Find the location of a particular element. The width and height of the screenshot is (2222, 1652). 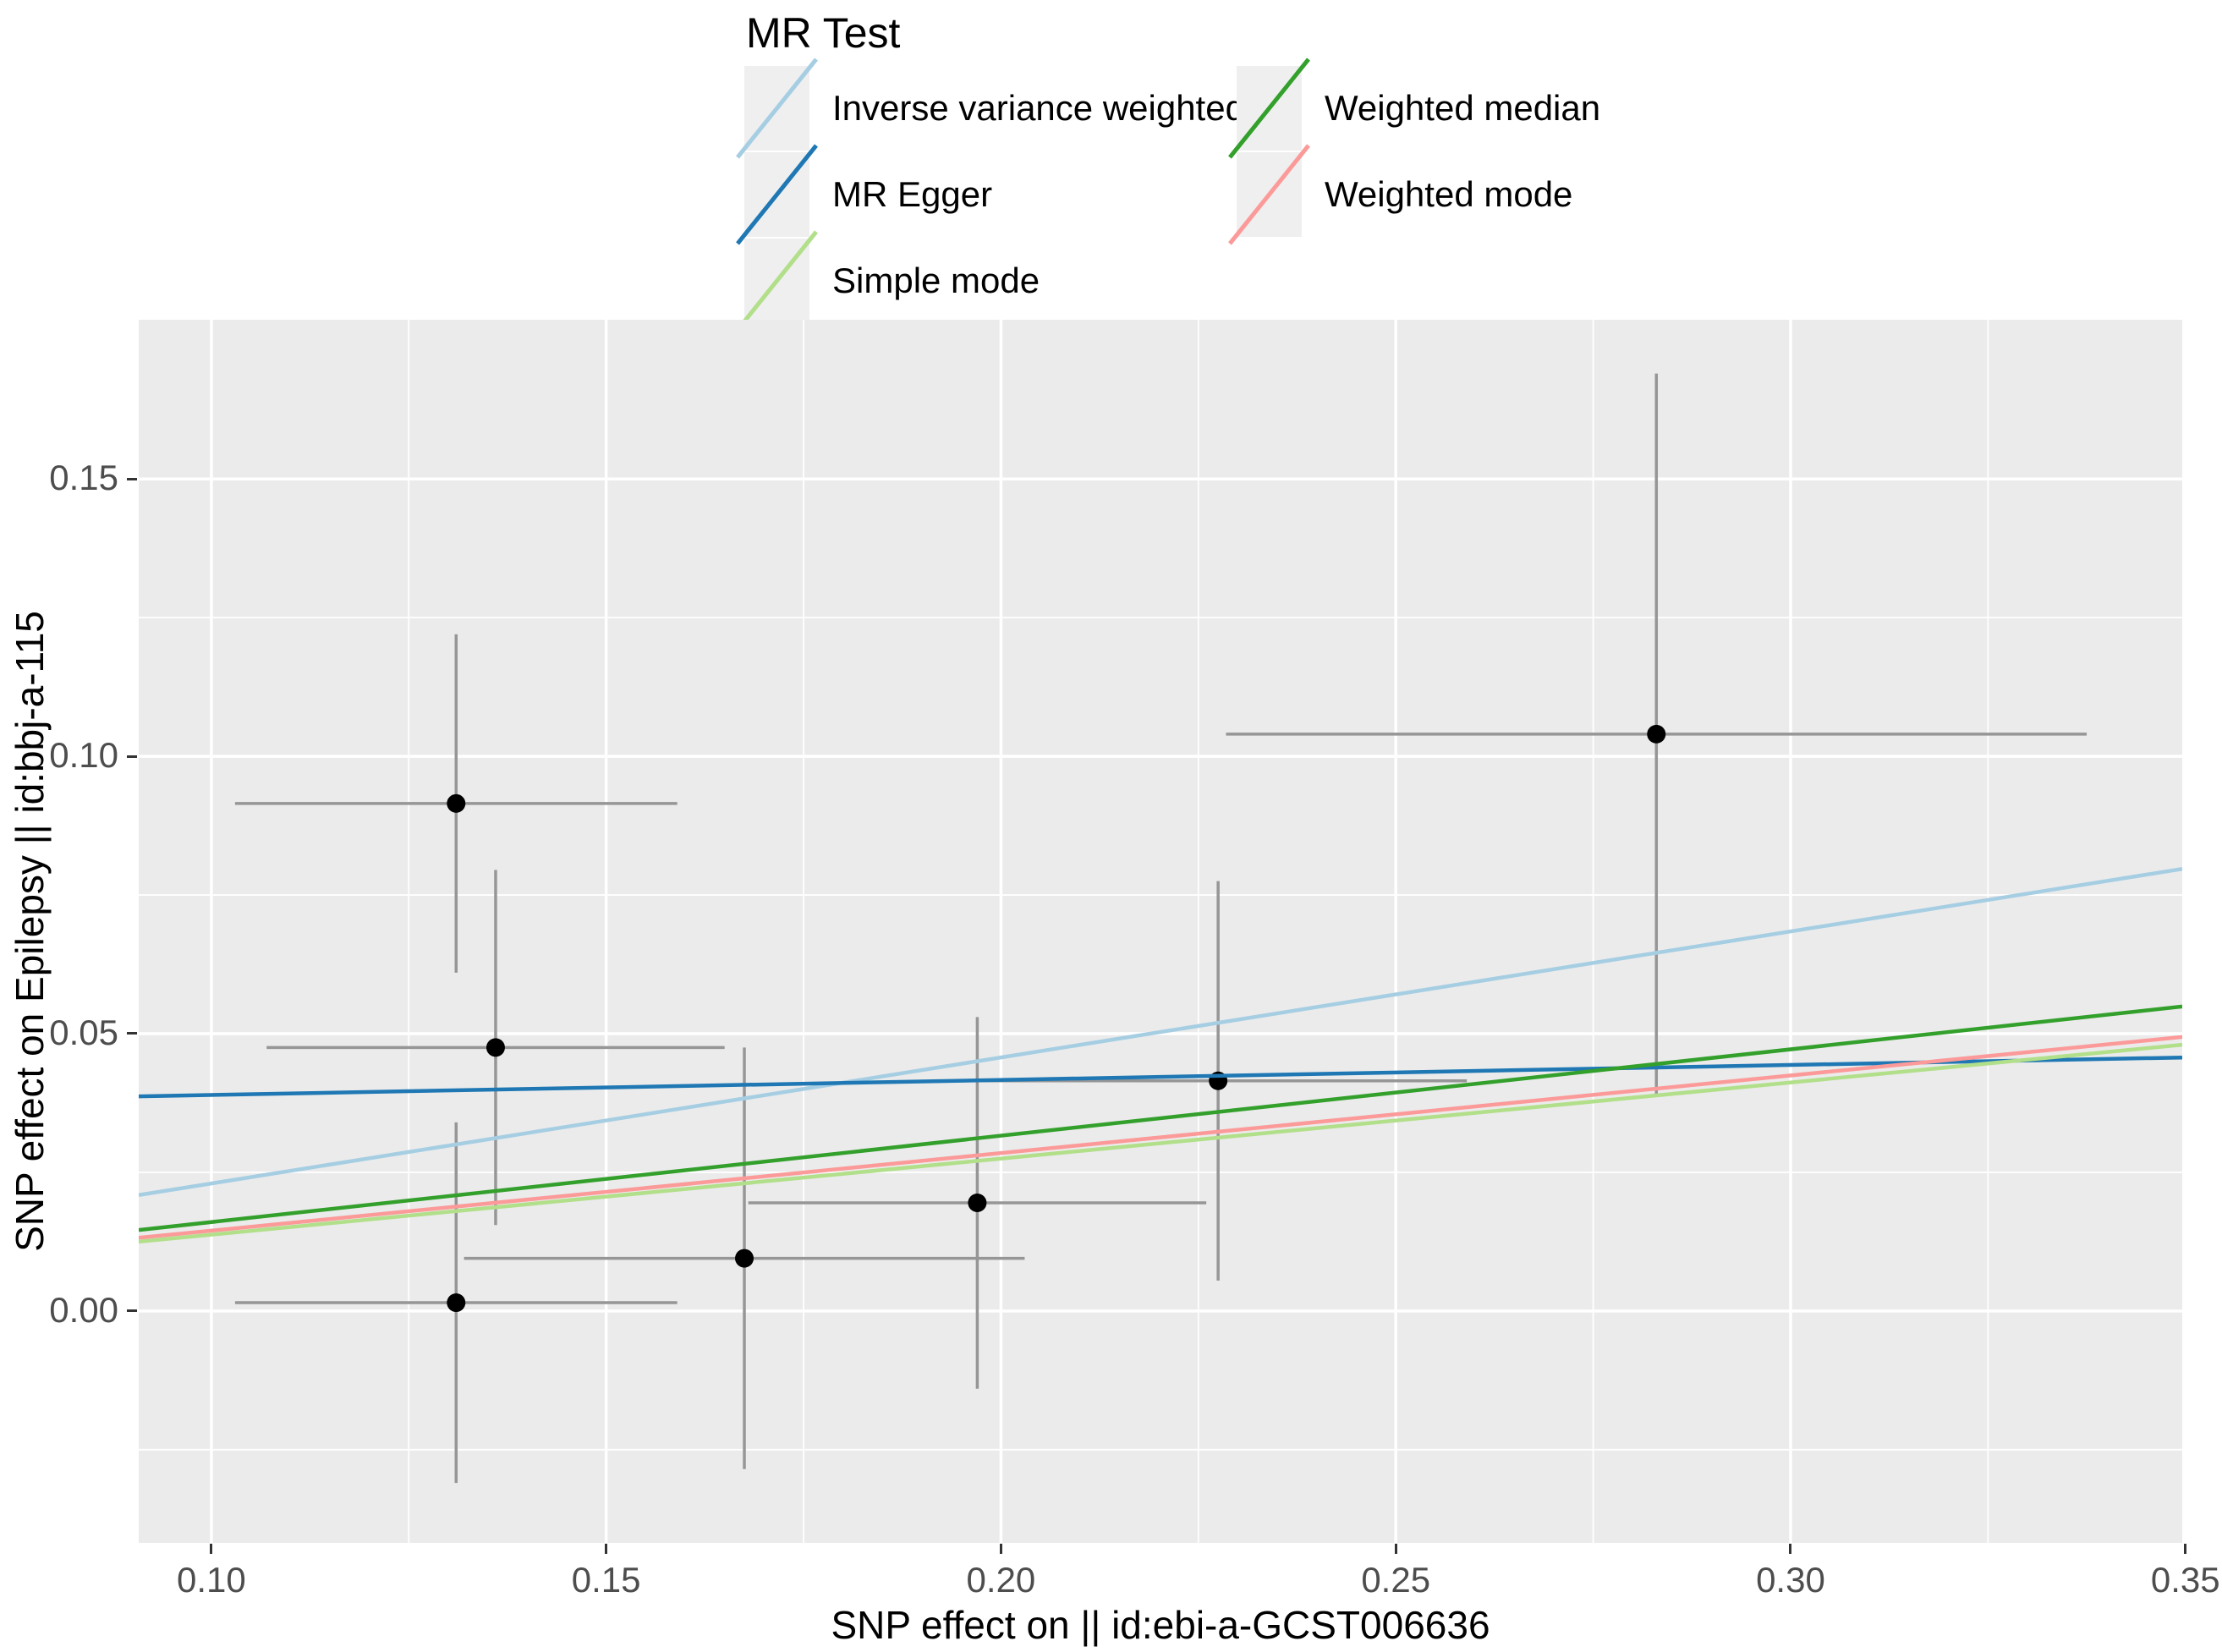

y-axis-tick-label: 0.00 is located at coordinates (83, 1309).